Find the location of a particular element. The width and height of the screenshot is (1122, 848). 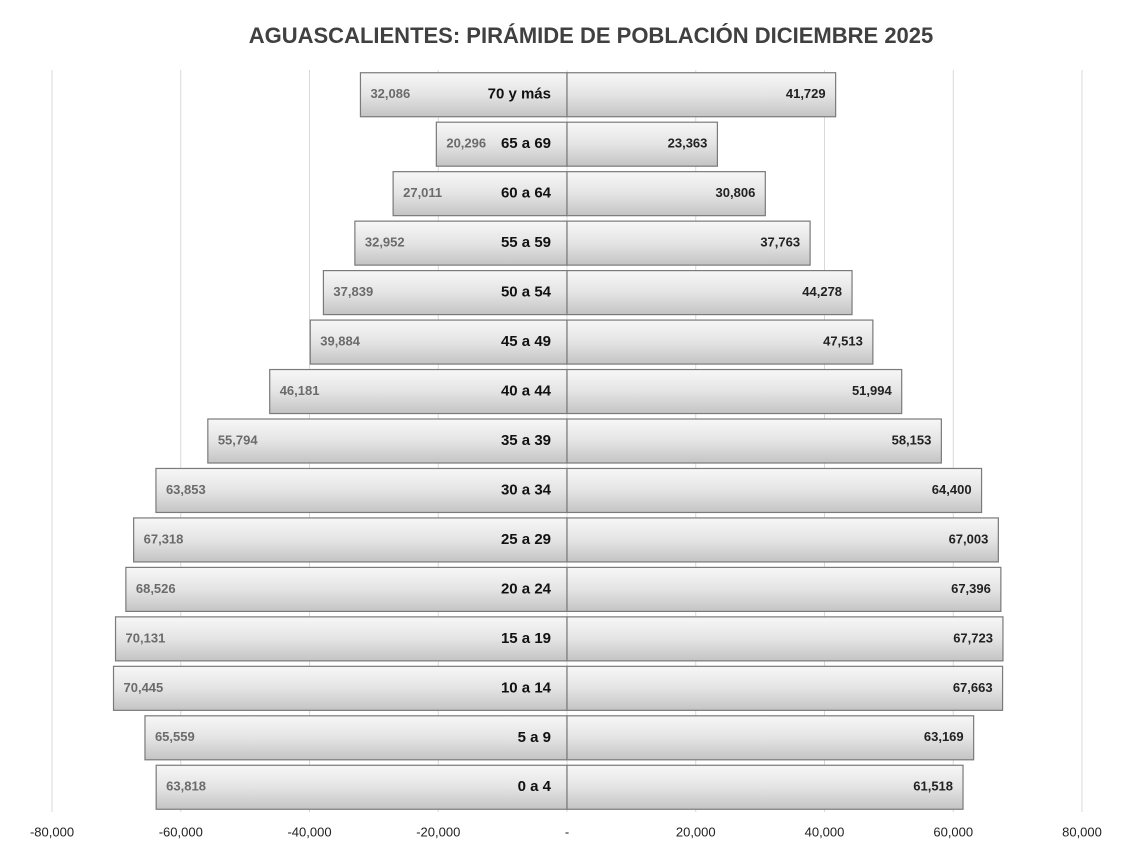

data-label: 67,318 is located at coordinates (164, 538).